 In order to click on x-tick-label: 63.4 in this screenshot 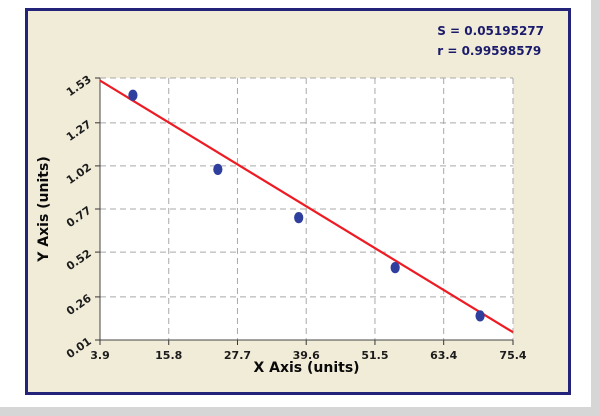, I will do `click(443, 355)`.